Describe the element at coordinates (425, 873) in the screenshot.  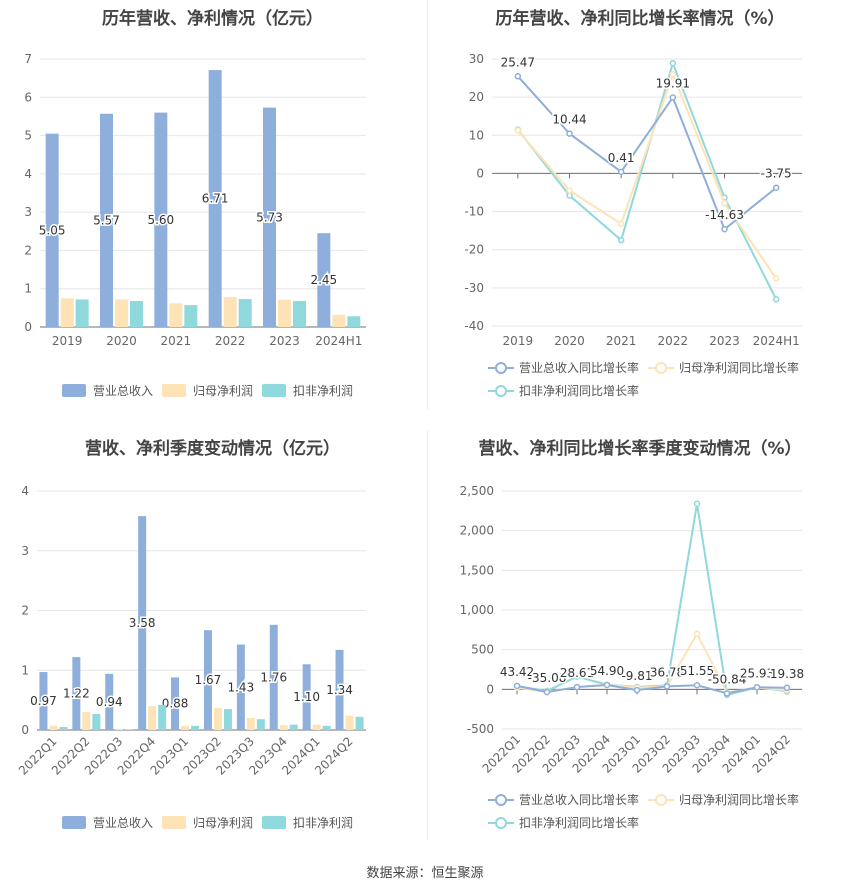
I see `data-source-note: 数据来源：恒生聚源` at that location.